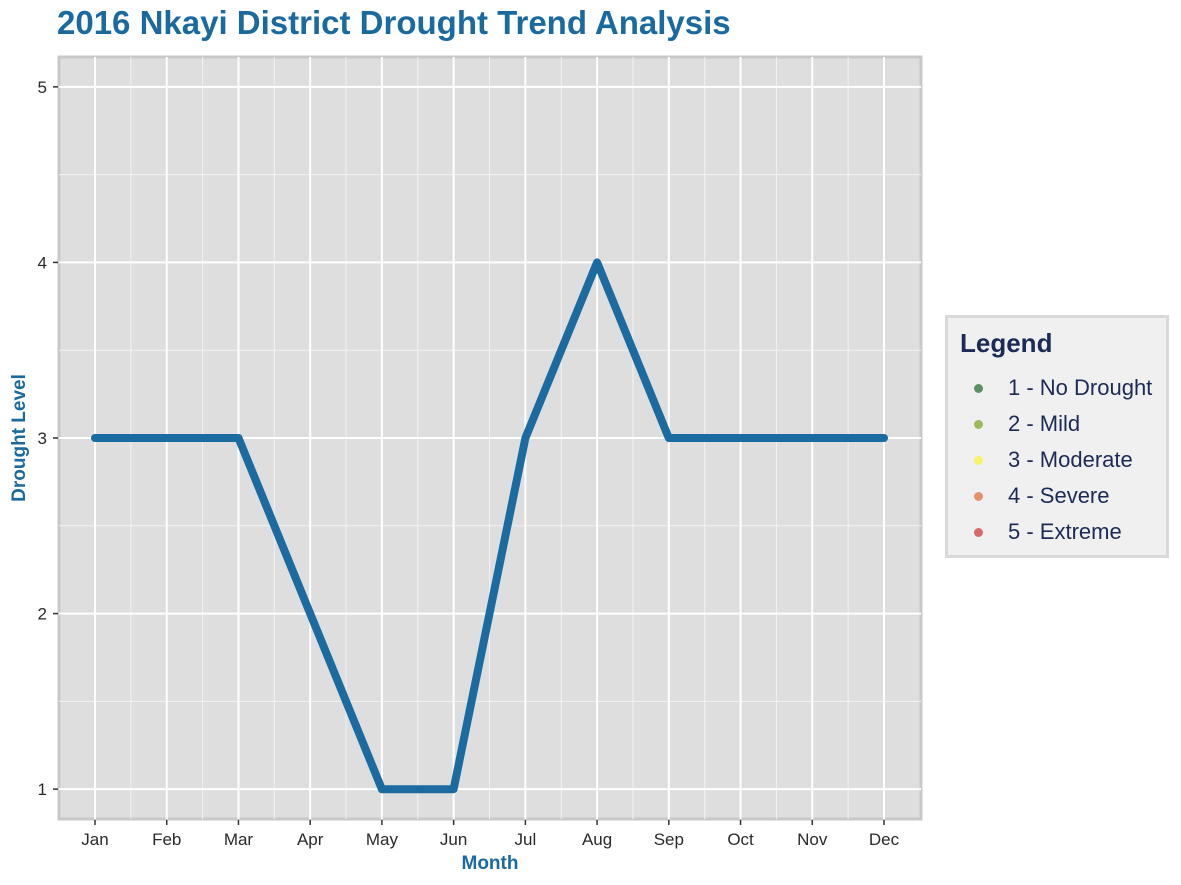  Describe the element at coordinates (166, 839) in the screenshot. I see `x-tick-label-feb: Feb` at that location.